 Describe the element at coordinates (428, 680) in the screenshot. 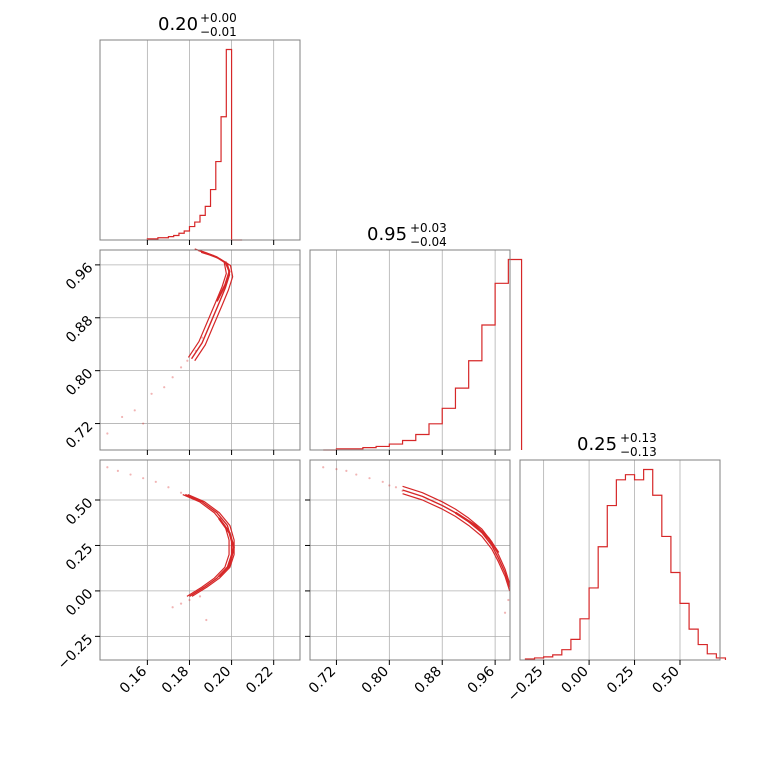

I see `x-tick-label: 0.88` at that location.